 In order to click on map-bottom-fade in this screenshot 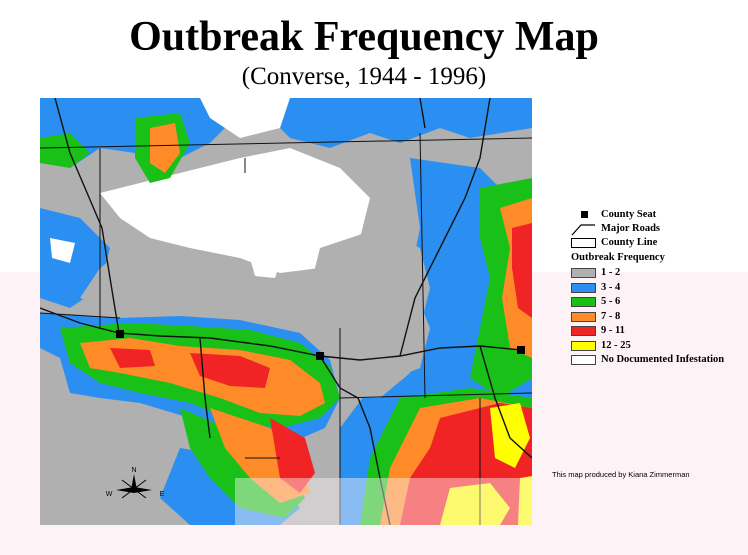, I will do `click(383, 501)`.